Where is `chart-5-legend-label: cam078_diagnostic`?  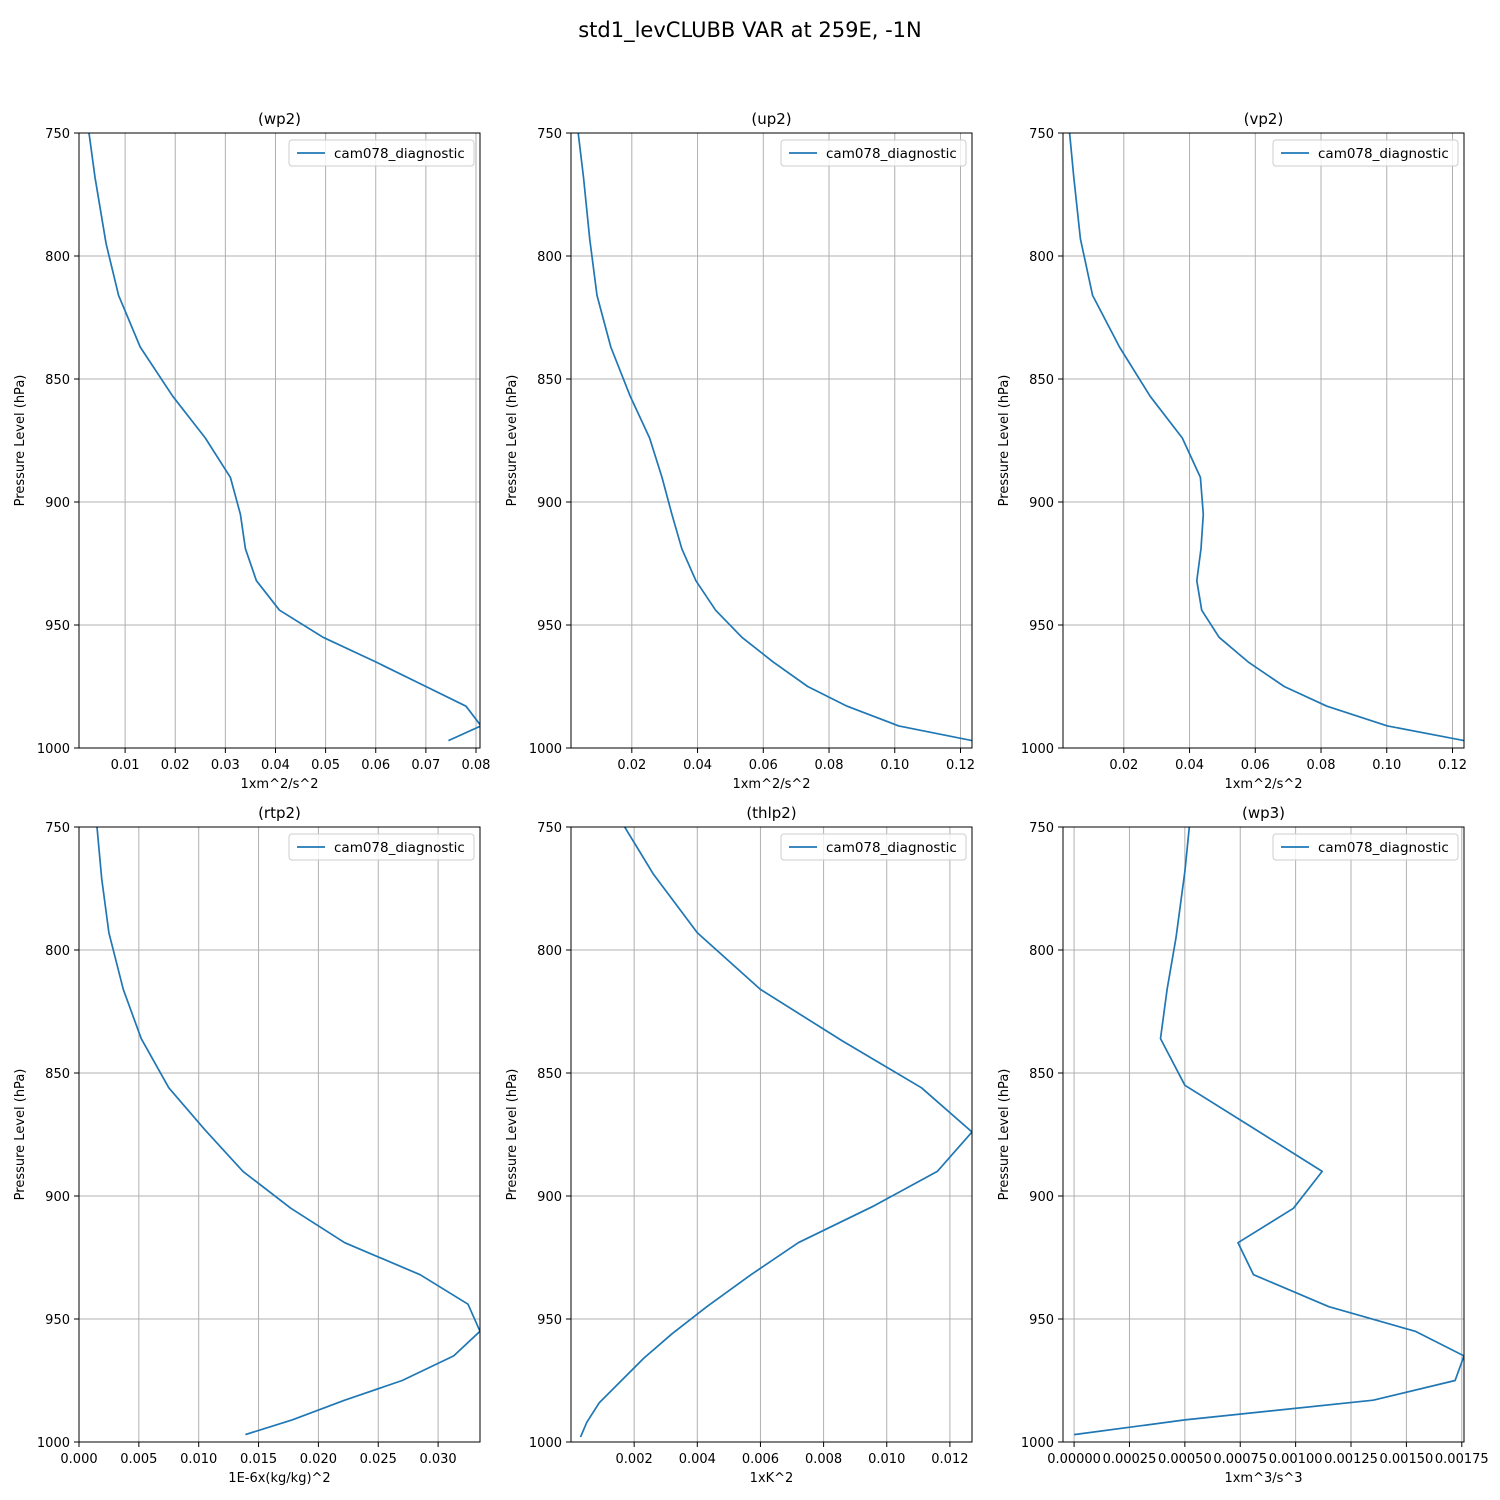 chart-5-legend-label: cam078_diagnostic is located at coordinates (1383, 848).